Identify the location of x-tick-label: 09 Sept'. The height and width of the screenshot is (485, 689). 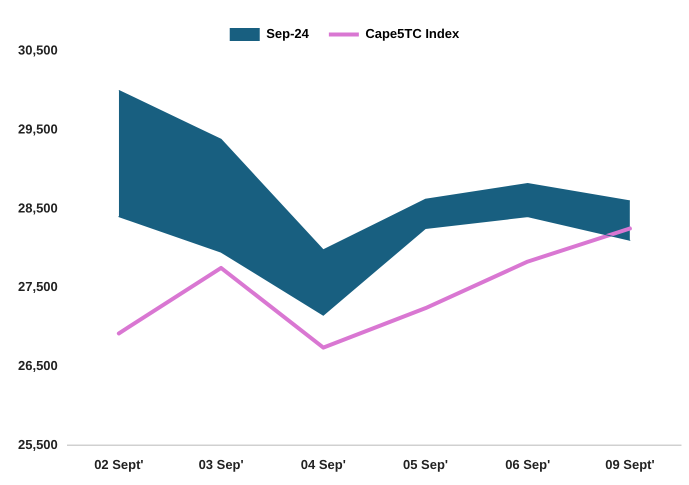
(630, 464).